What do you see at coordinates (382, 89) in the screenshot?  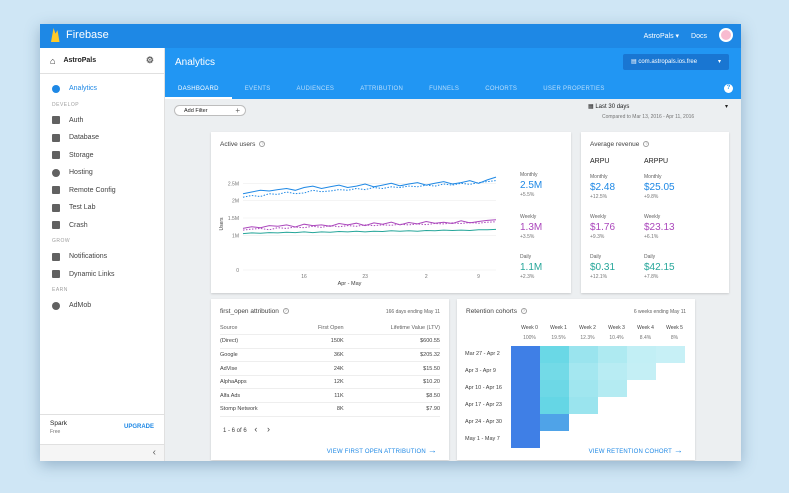 I see `tab-attribution: ATTRIBUTION` at bounding box center [382, 89].